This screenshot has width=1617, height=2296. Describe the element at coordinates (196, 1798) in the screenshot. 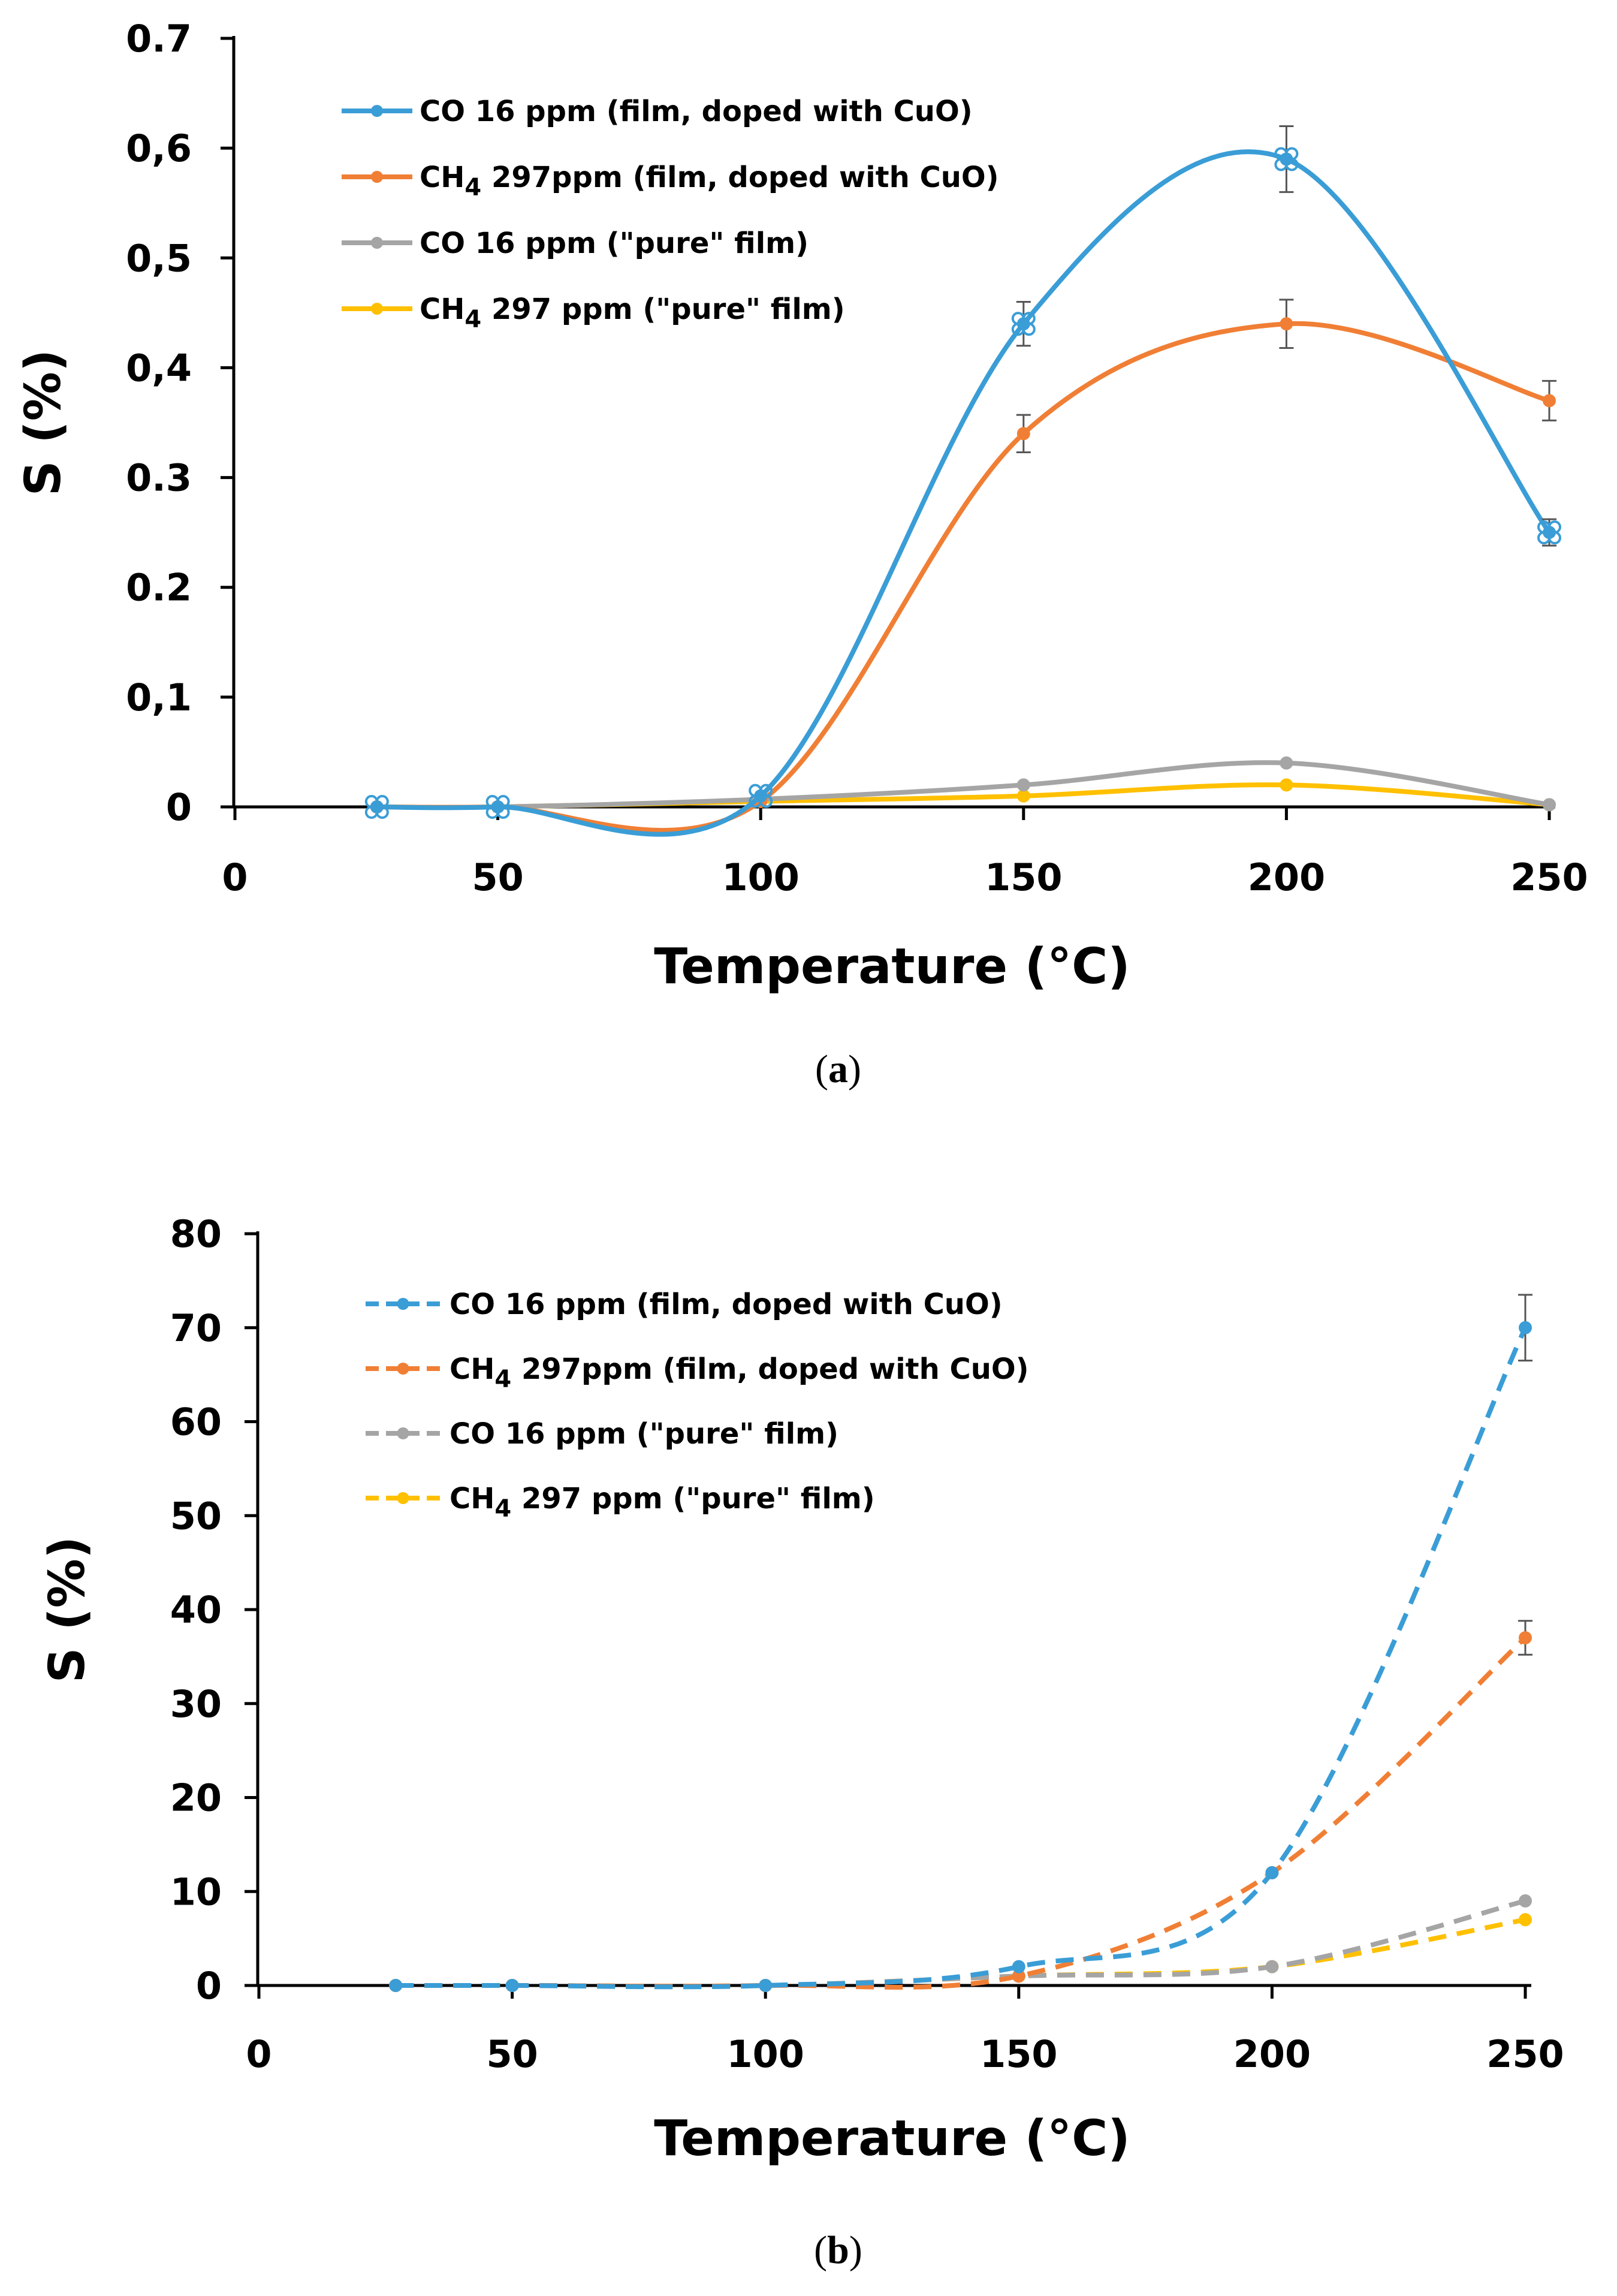

I see `y-tick-label: 20` at that location.